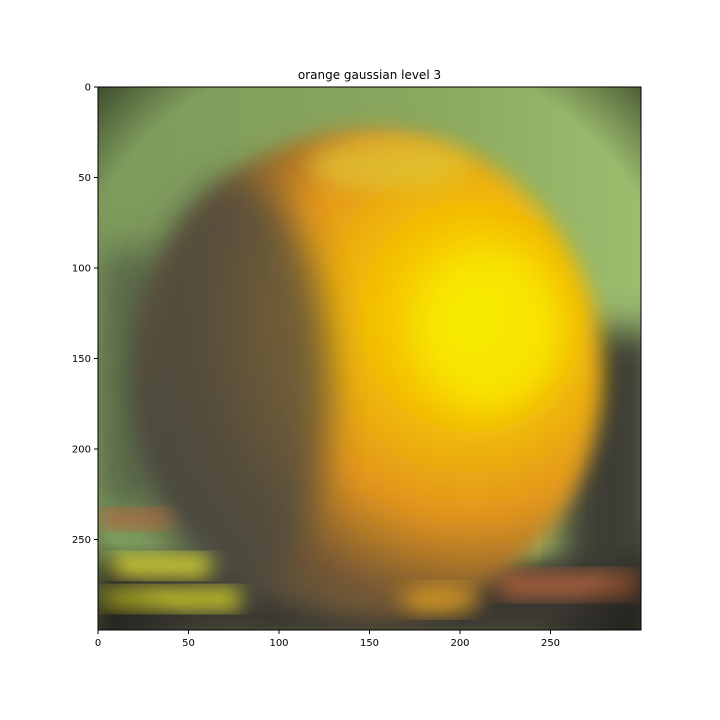 Image resolution: width=720 pixels, height=720 pixels. Describe the element at coordinates (81, 450) in the screenshot. I see `y-tick-label: 200` at that location.